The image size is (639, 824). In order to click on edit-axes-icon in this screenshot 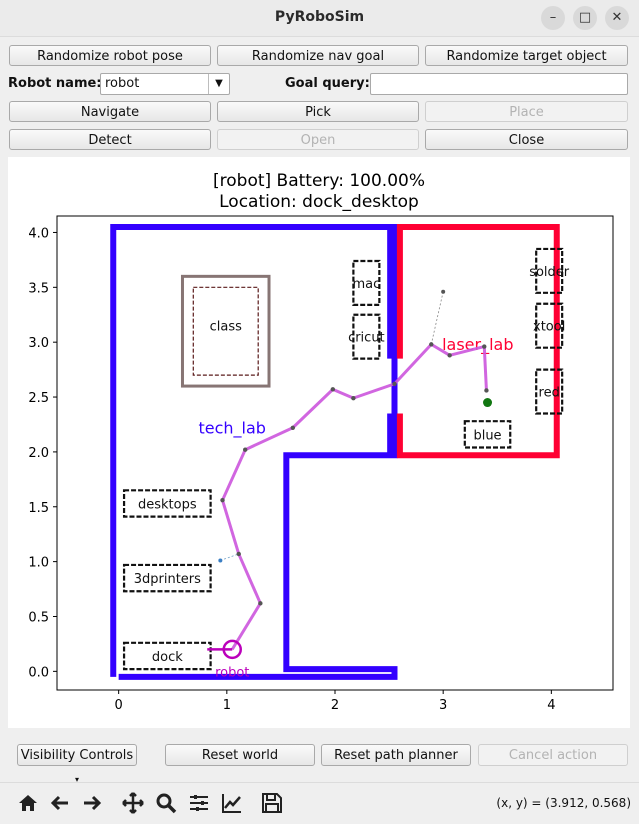, I will do `click(232, 803)`.